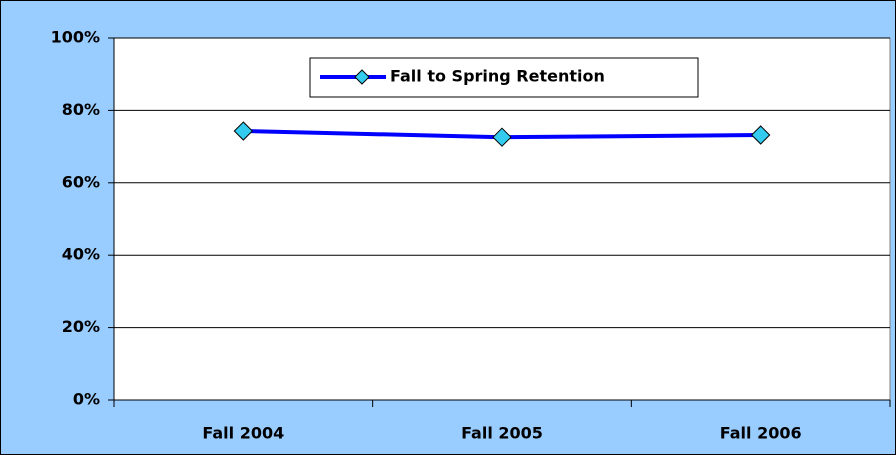  I want to click on x-tick-label: Fall 2005, so click(502, 433).